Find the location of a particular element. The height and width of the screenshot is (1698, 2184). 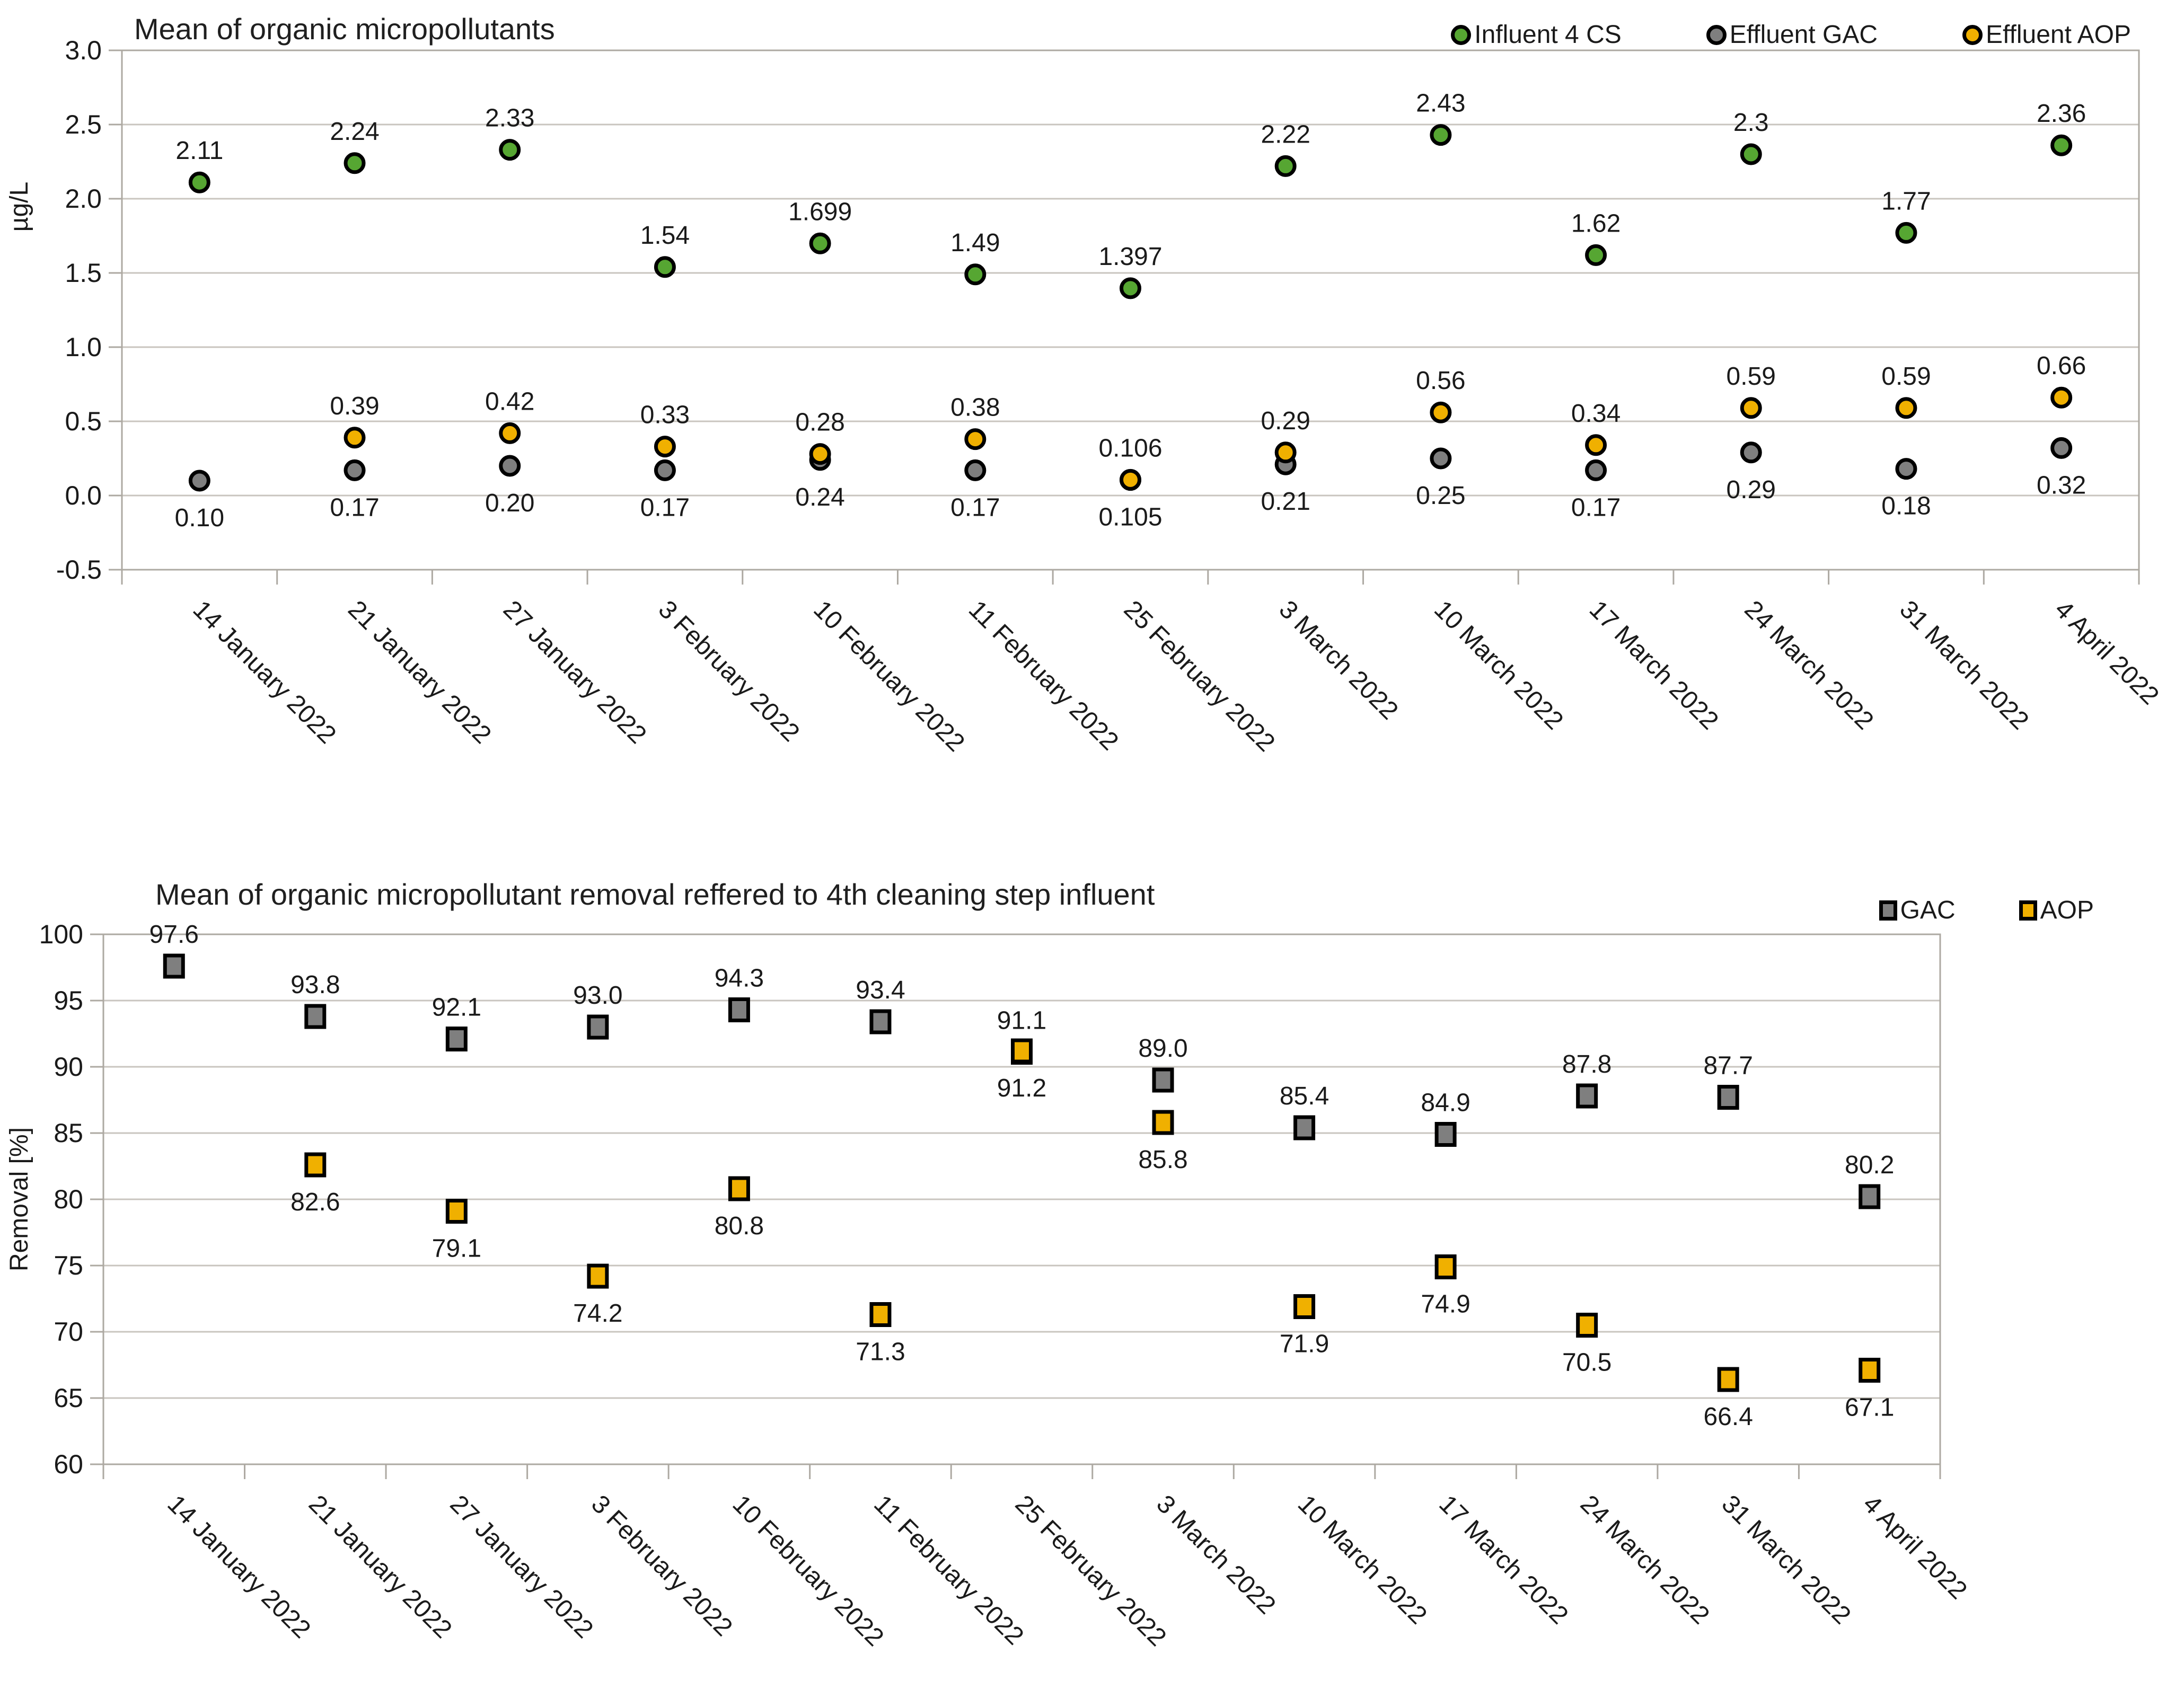

y-axis-tick-label: 1.0 is located at coordinates (83, 347).